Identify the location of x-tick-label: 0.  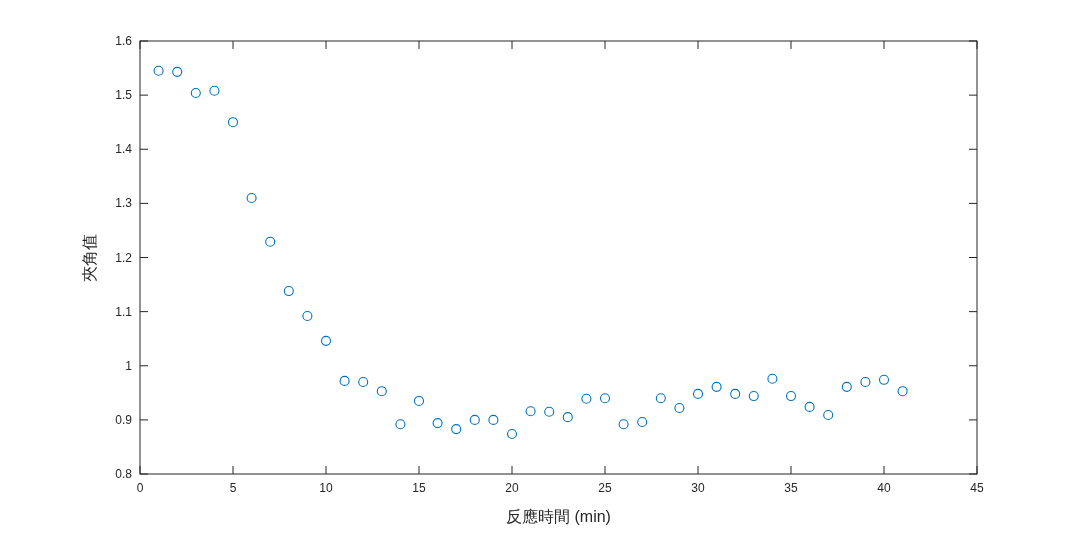
(140, 488).